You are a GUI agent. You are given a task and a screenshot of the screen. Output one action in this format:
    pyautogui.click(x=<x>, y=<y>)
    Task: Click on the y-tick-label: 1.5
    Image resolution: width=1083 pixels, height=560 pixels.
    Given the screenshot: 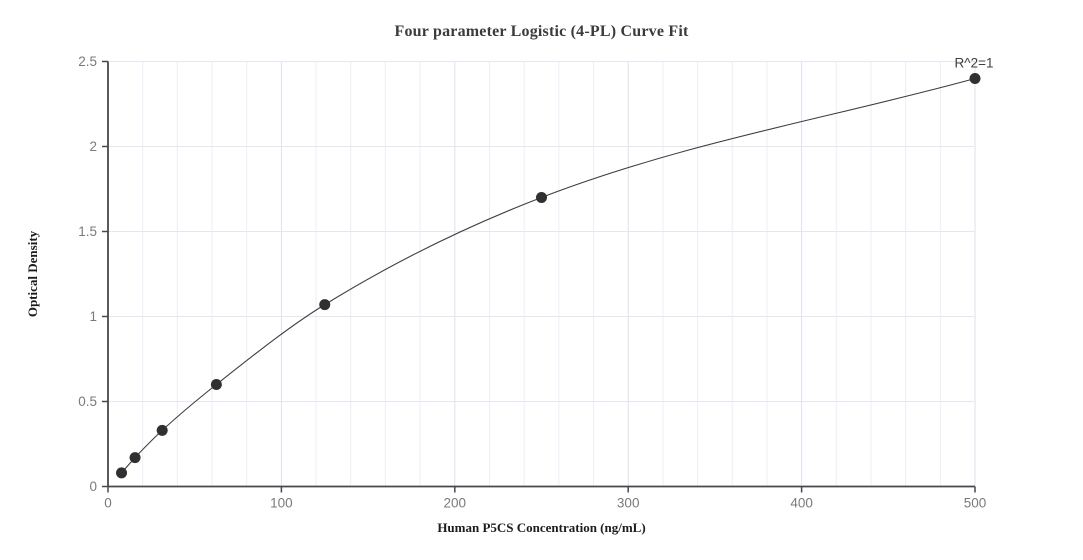 What is the action you would take?
    pyautogui.click(x=87, y=231)
    